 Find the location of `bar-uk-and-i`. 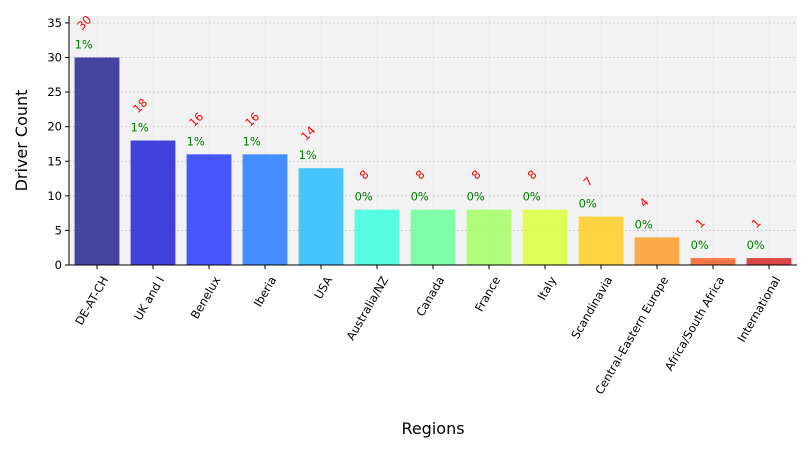

bar-uk-and-i is located at coordinates (153, 202).